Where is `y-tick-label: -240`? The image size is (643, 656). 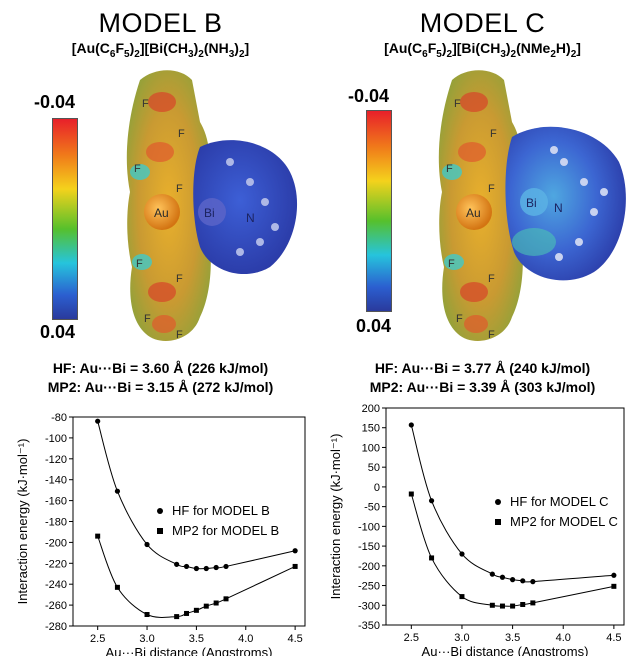 y-tick-label: -240 is located at coordinates (56, 585).